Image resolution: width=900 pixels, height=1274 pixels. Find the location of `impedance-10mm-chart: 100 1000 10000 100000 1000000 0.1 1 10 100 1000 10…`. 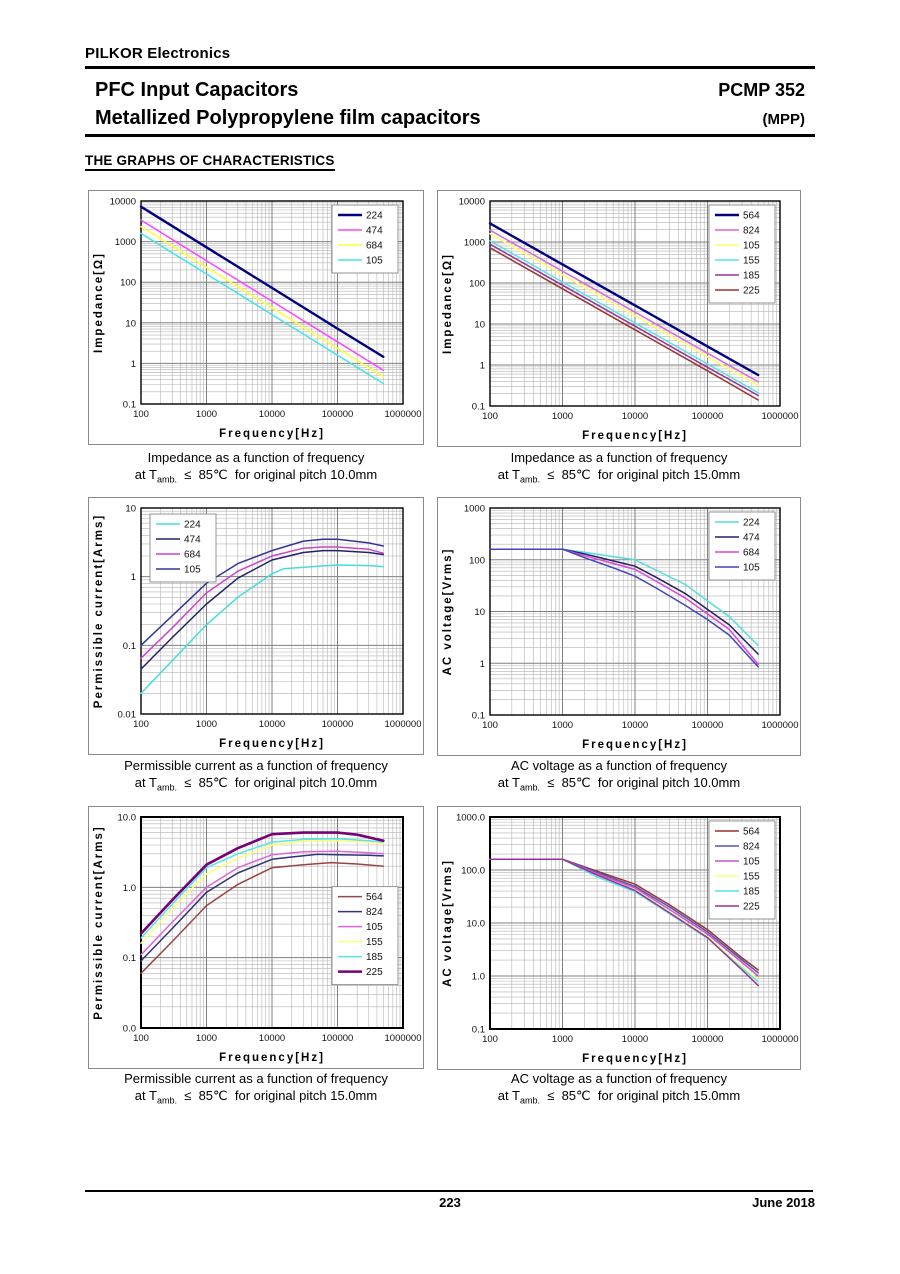

impedance-10mm-chart: 100 1000 10000 100000 1000000 0.1 1 10 100 1000 10… is located at coordinates (257, 319).